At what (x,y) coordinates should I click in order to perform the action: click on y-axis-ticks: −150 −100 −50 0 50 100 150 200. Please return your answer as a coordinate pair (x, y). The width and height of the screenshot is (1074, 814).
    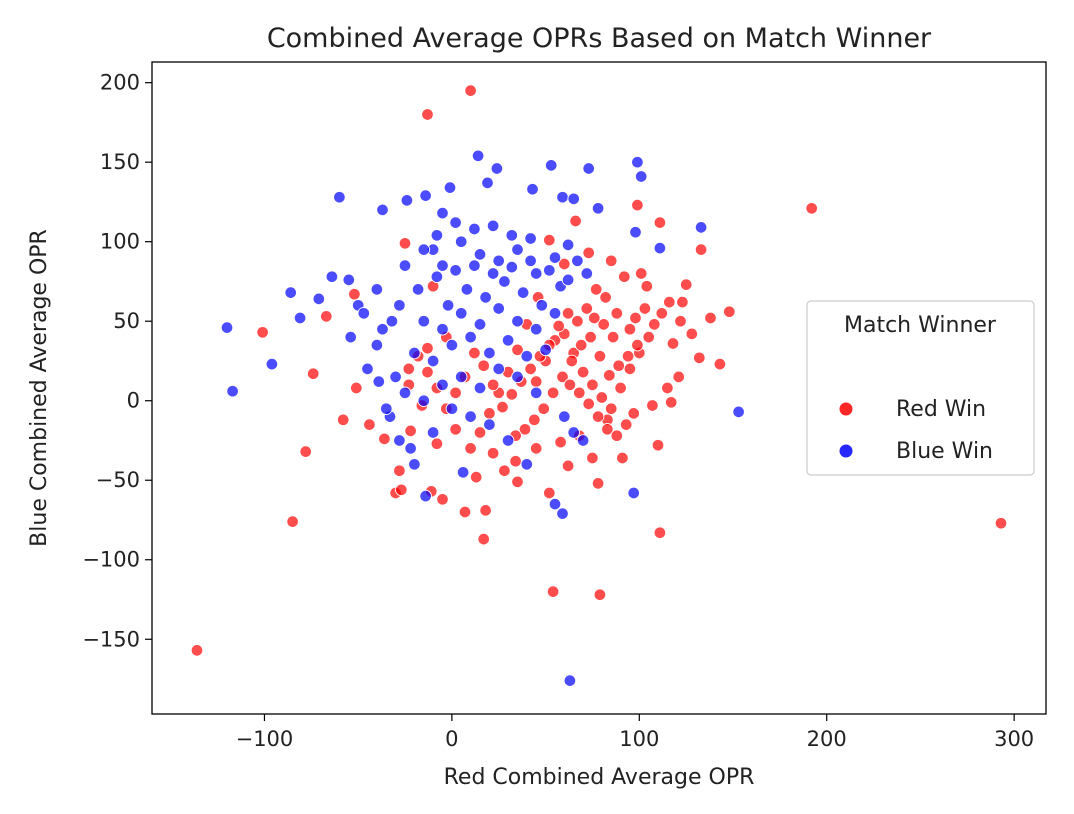
    Looking at the image, I should click on (117, 361).